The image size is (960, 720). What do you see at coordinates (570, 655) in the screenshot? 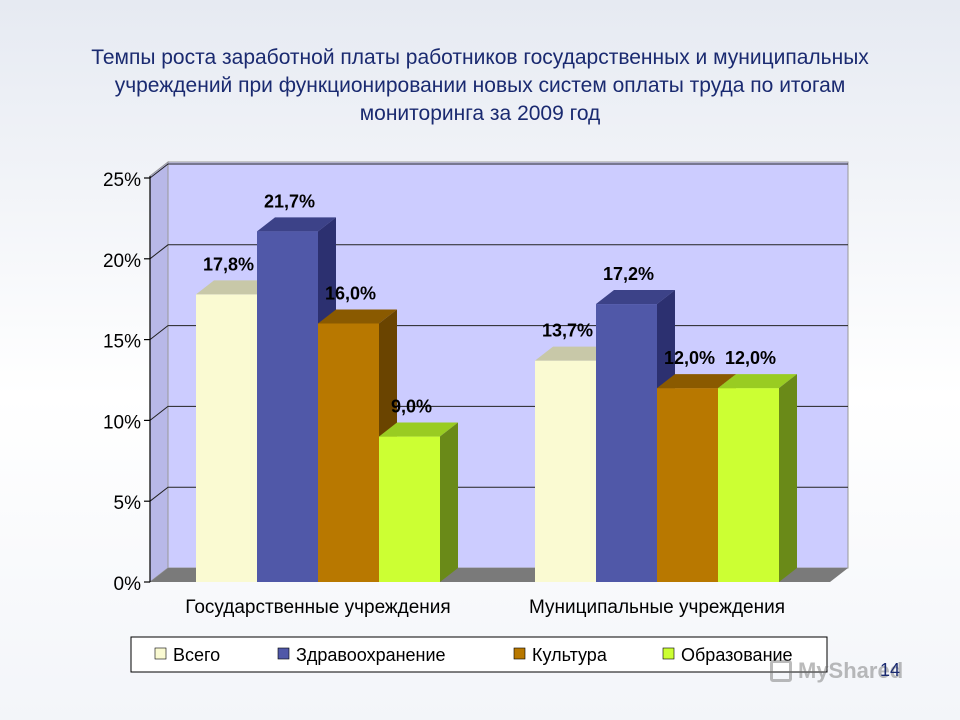
I see `legend-label: Культура` at bounding box center [570, 655].